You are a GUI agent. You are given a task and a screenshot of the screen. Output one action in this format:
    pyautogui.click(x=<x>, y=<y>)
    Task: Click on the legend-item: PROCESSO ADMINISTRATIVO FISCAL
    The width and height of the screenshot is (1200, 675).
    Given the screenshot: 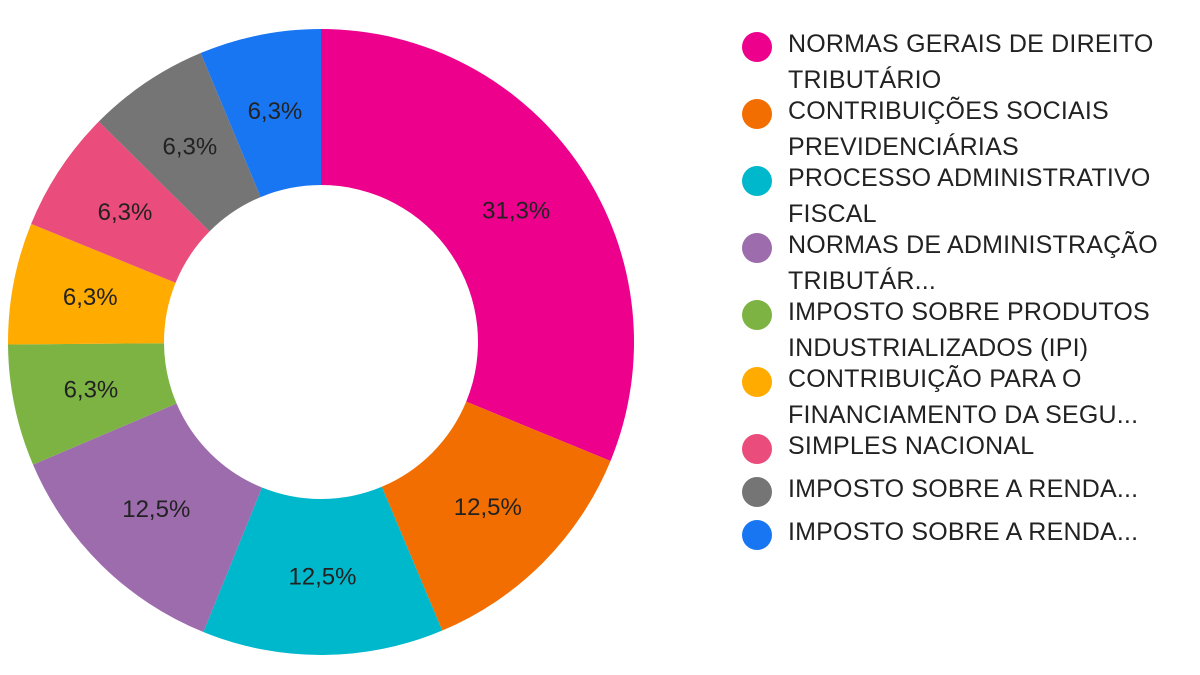 What is the action you would take?
    pyautogui.click(x=962, y=193)
    